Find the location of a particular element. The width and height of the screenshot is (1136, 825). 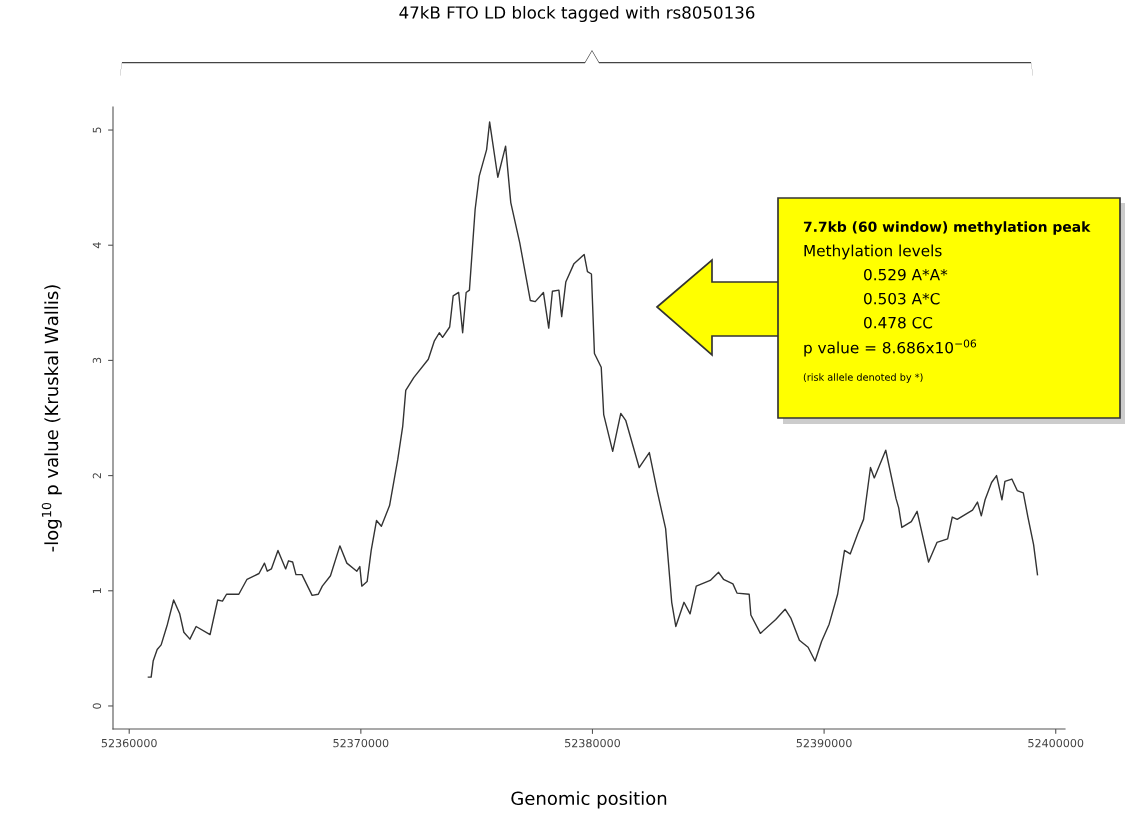

y-tick-label: 1 is located at coordinates (96, 591).